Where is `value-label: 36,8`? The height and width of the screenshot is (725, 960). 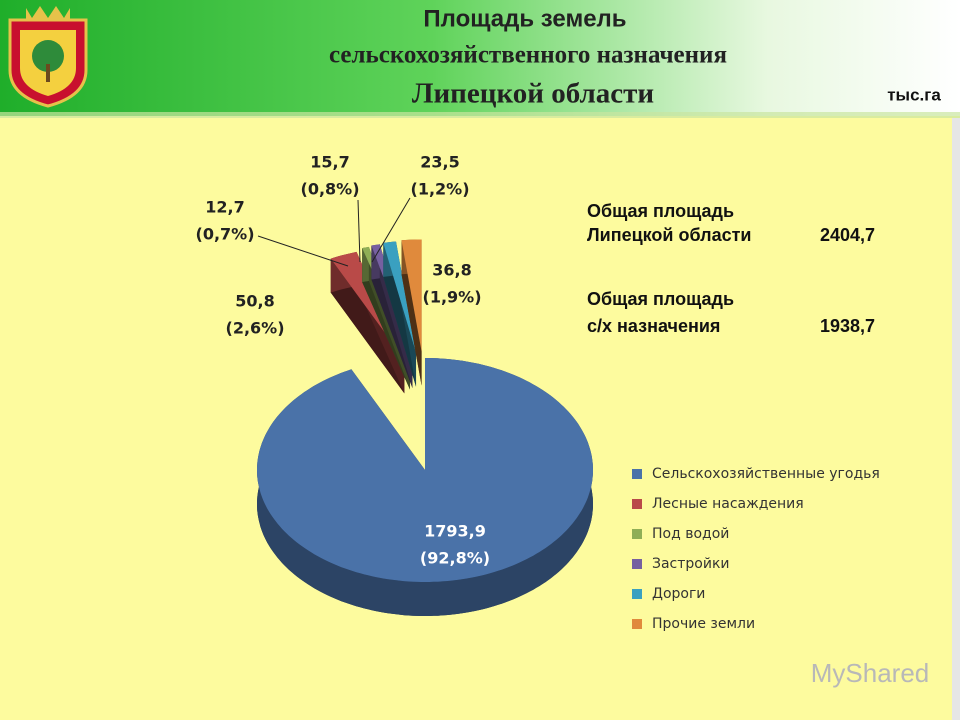
value-label: 36,8 is located at coordinates (451, 270).